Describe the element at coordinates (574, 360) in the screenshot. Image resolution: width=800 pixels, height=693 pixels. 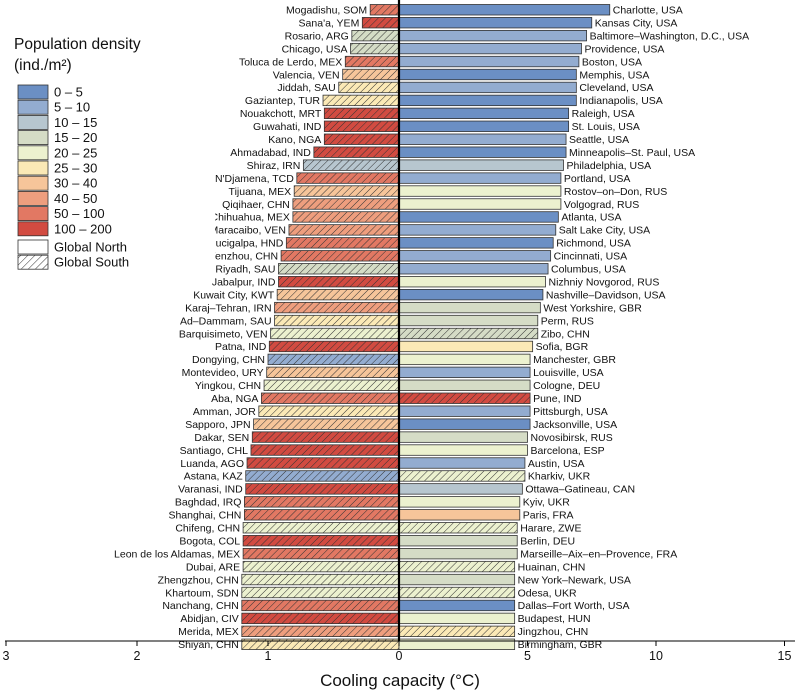
I see `right-city-label: Manchester, GBR` at that location.